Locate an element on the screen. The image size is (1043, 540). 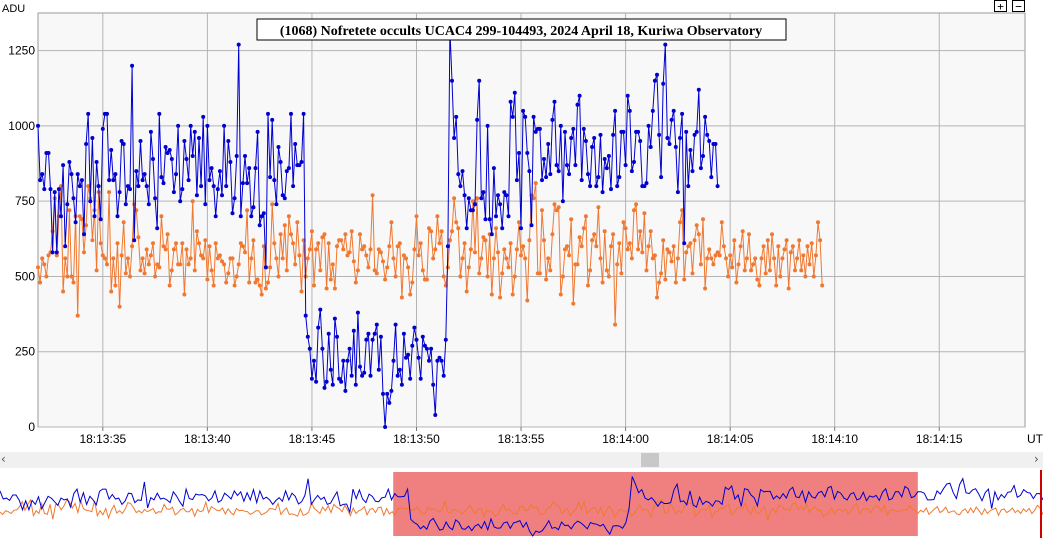
zoom-in-button: + is located at coordinates (1000, 6).